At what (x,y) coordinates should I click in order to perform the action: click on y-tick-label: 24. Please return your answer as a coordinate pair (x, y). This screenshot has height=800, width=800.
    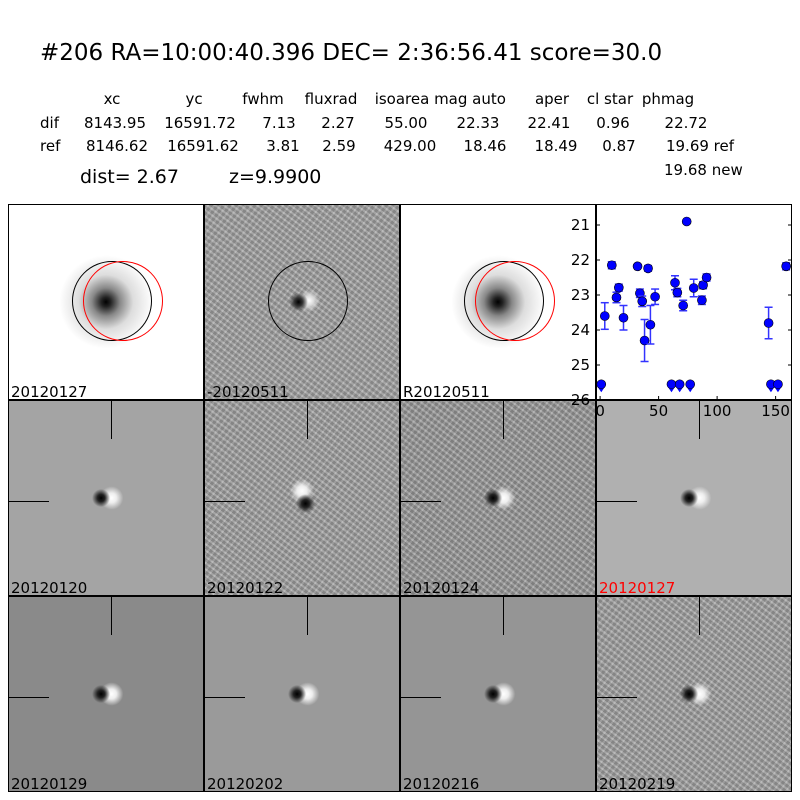
    Looking at the image, I should click on (580, 330).